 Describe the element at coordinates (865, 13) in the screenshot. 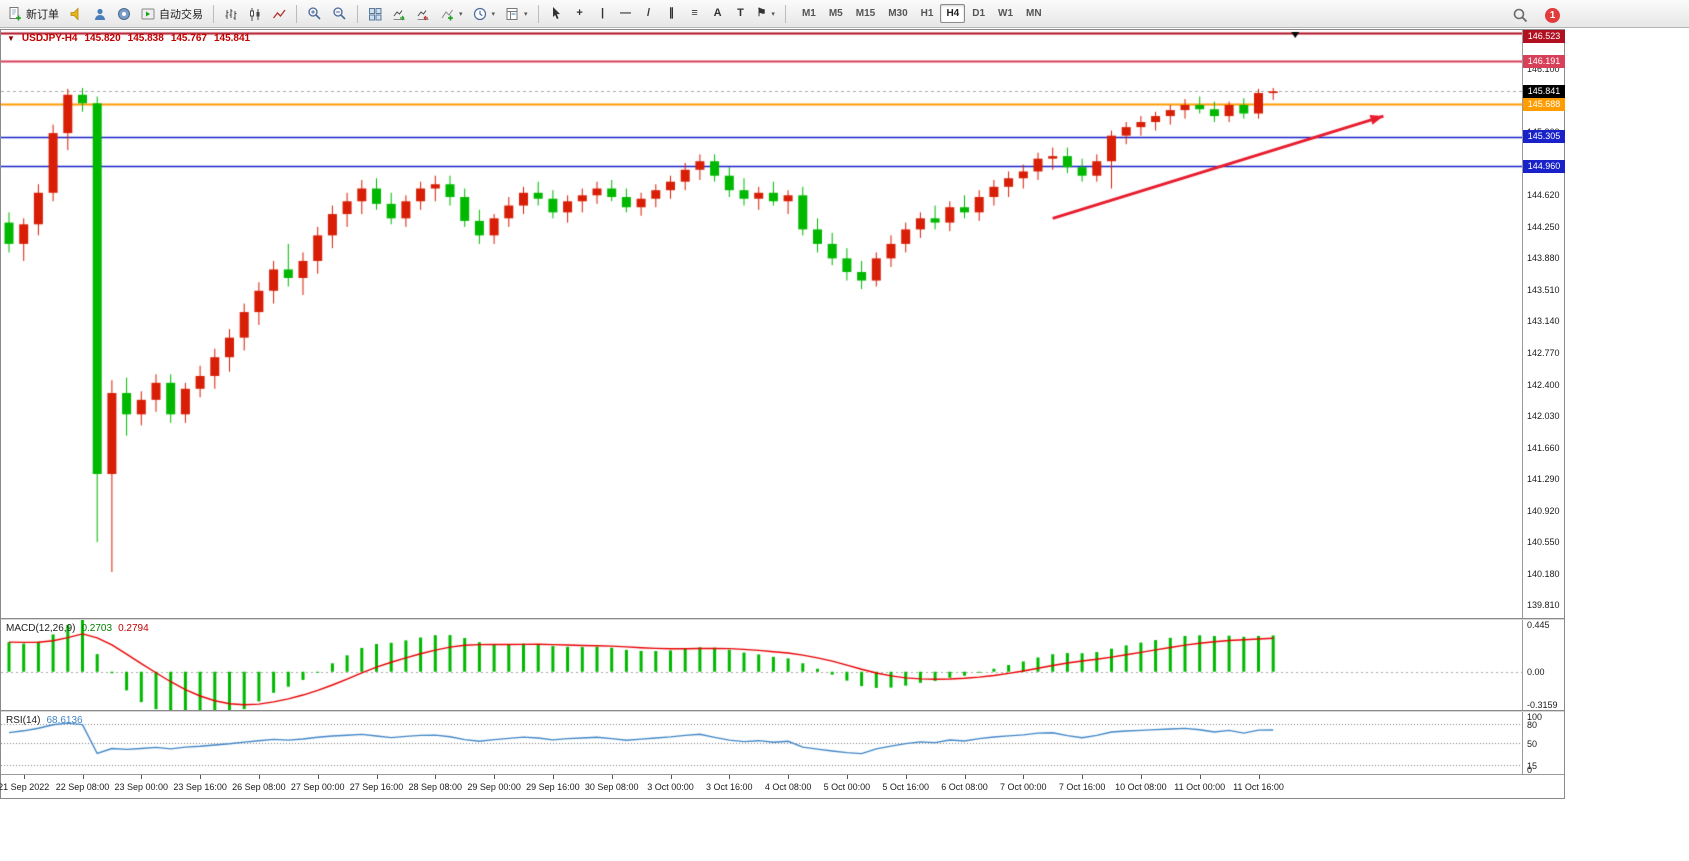

I see `timeframe-button-m15: M15` at that location.